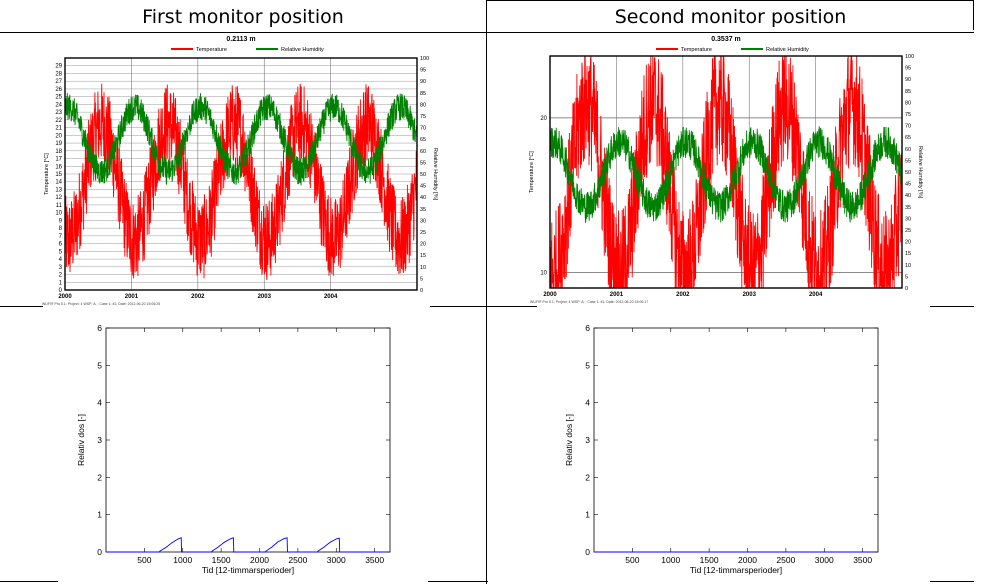  I want to click on table-top-border, so click(730, 0).